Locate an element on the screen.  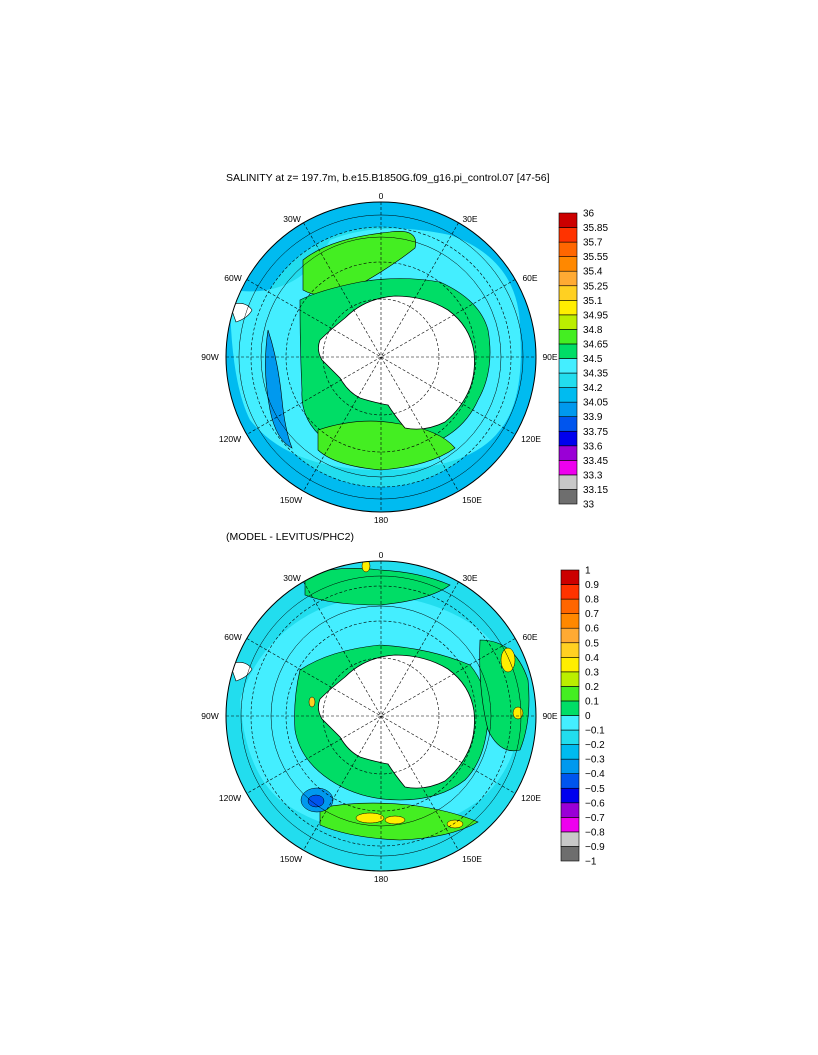
top-lon-180: 180 is located at coordinates (381, 520).